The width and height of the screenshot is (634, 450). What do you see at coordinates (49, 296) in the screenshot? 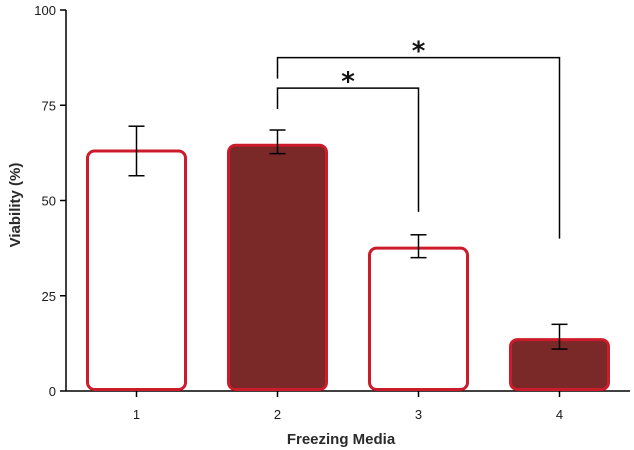
I see `y-tick-label: 25` at bounding box center [49, 296].